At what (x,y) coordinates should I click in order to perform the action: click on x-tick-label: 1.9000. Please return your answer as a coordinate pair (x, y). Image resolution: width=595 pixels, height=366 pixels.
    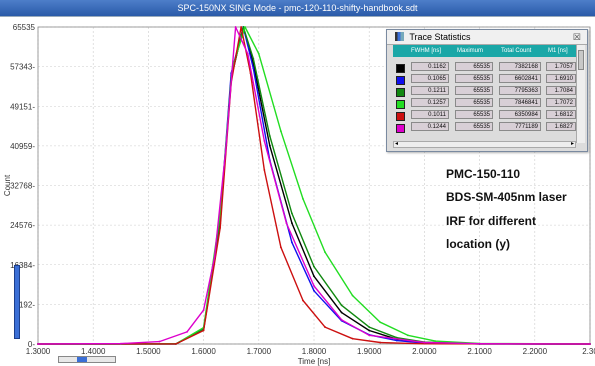
    Looking at the image, I should click on (369, 351).